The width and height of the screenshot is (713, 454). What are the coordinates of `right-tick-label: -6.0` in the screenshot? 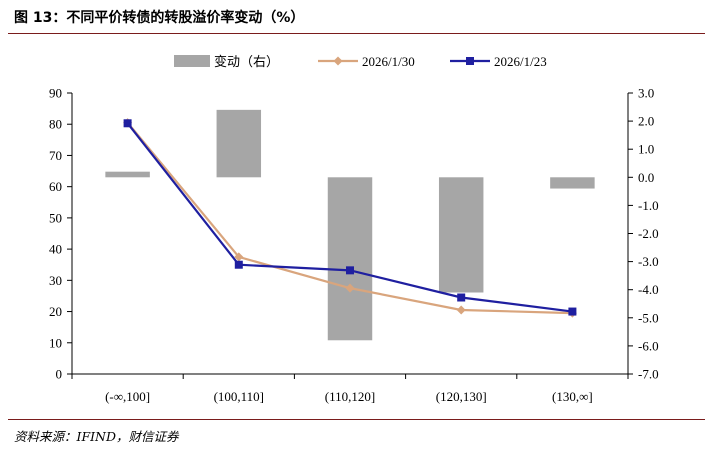 It's located at (648, 345).